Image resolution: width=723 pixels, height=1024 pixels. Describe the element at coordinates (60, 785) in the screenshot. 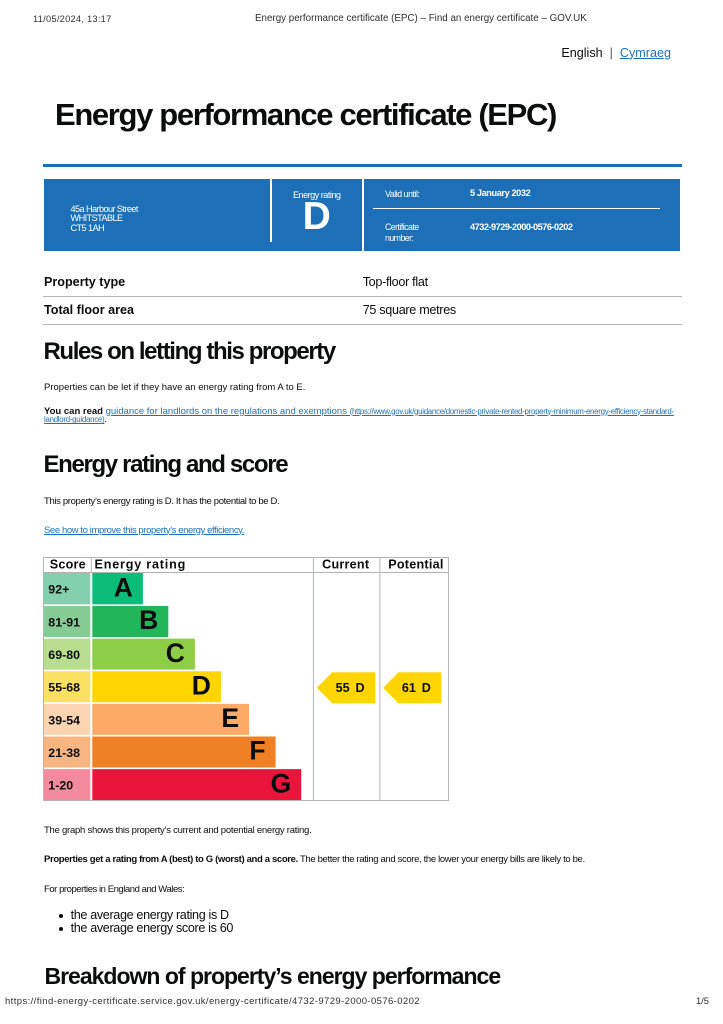

I see `svg-text: 1-20` at that location.